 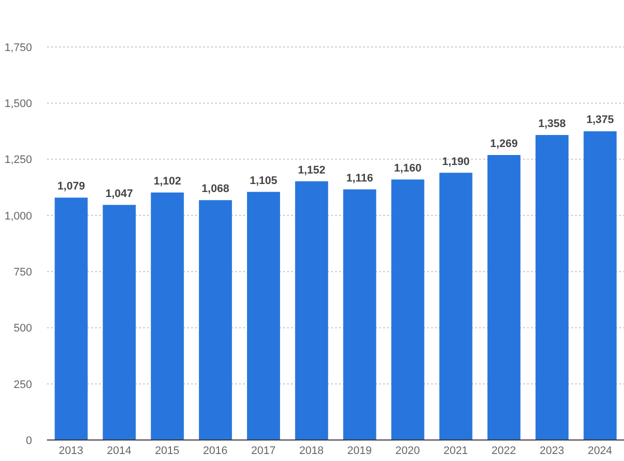 What do you see at coordinates (23, 272) in the screenshot?
I see `y-tick-label: 750` at bounding box center [23, 272].